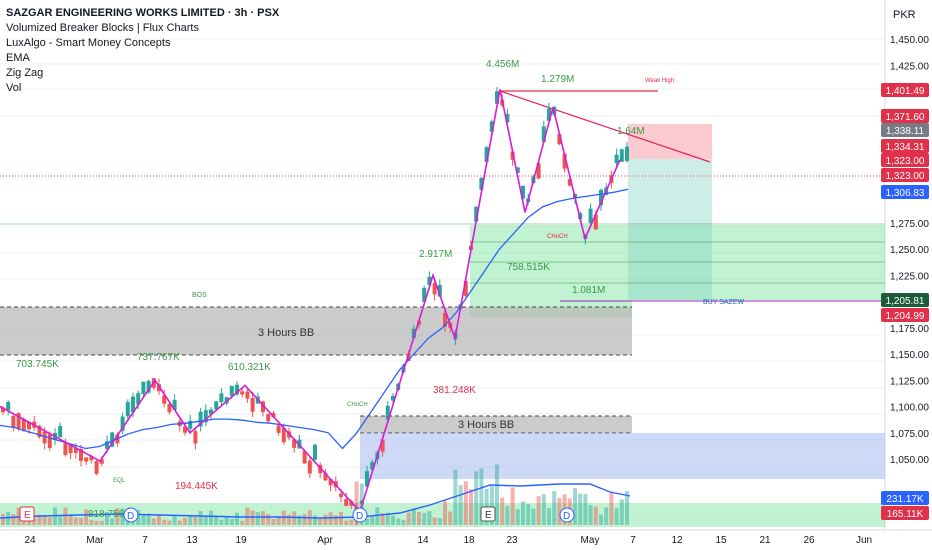 The image size is (932, 550). I want to click on earnings-marker: E, so click(488, 515).